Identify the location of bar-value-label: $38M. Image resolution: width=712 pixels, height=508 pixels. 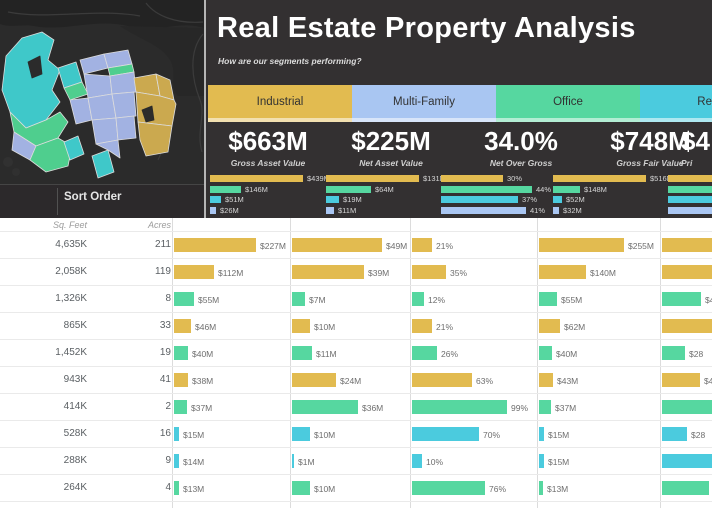
(203, 381).